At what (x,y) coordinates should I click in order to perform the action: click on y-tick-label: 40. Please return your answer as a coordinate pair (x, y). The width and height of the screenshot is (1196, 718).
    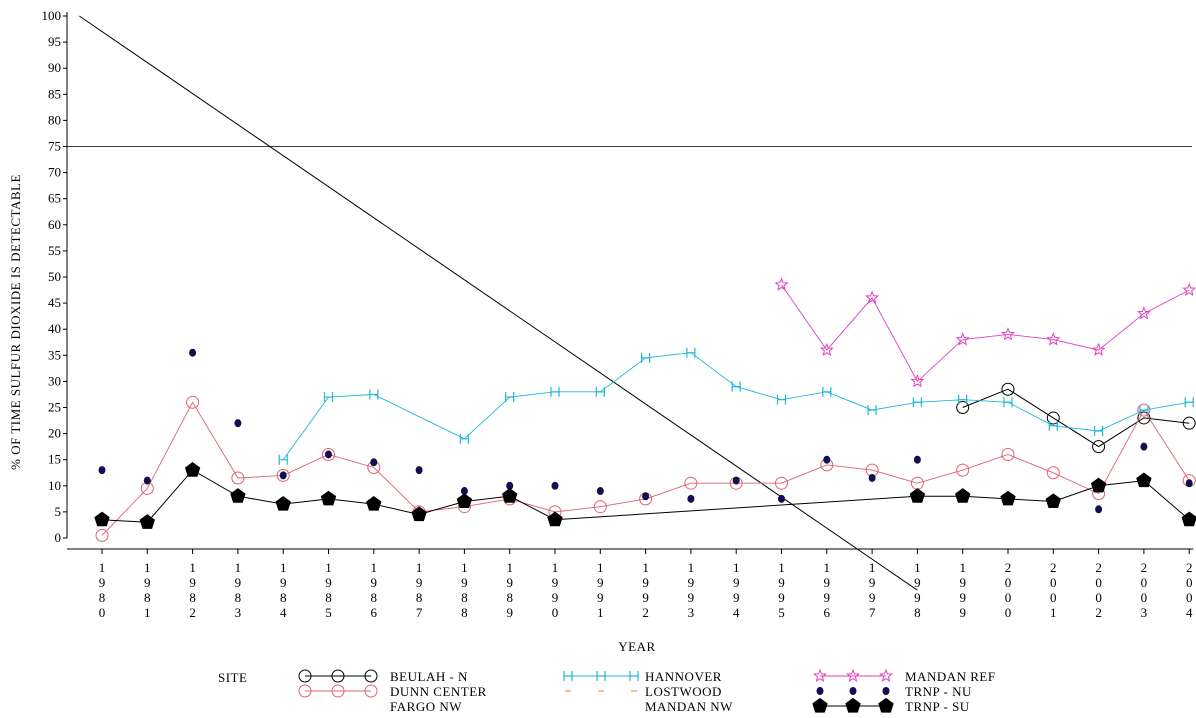
    Looking at the image, I should click on (54, 328).